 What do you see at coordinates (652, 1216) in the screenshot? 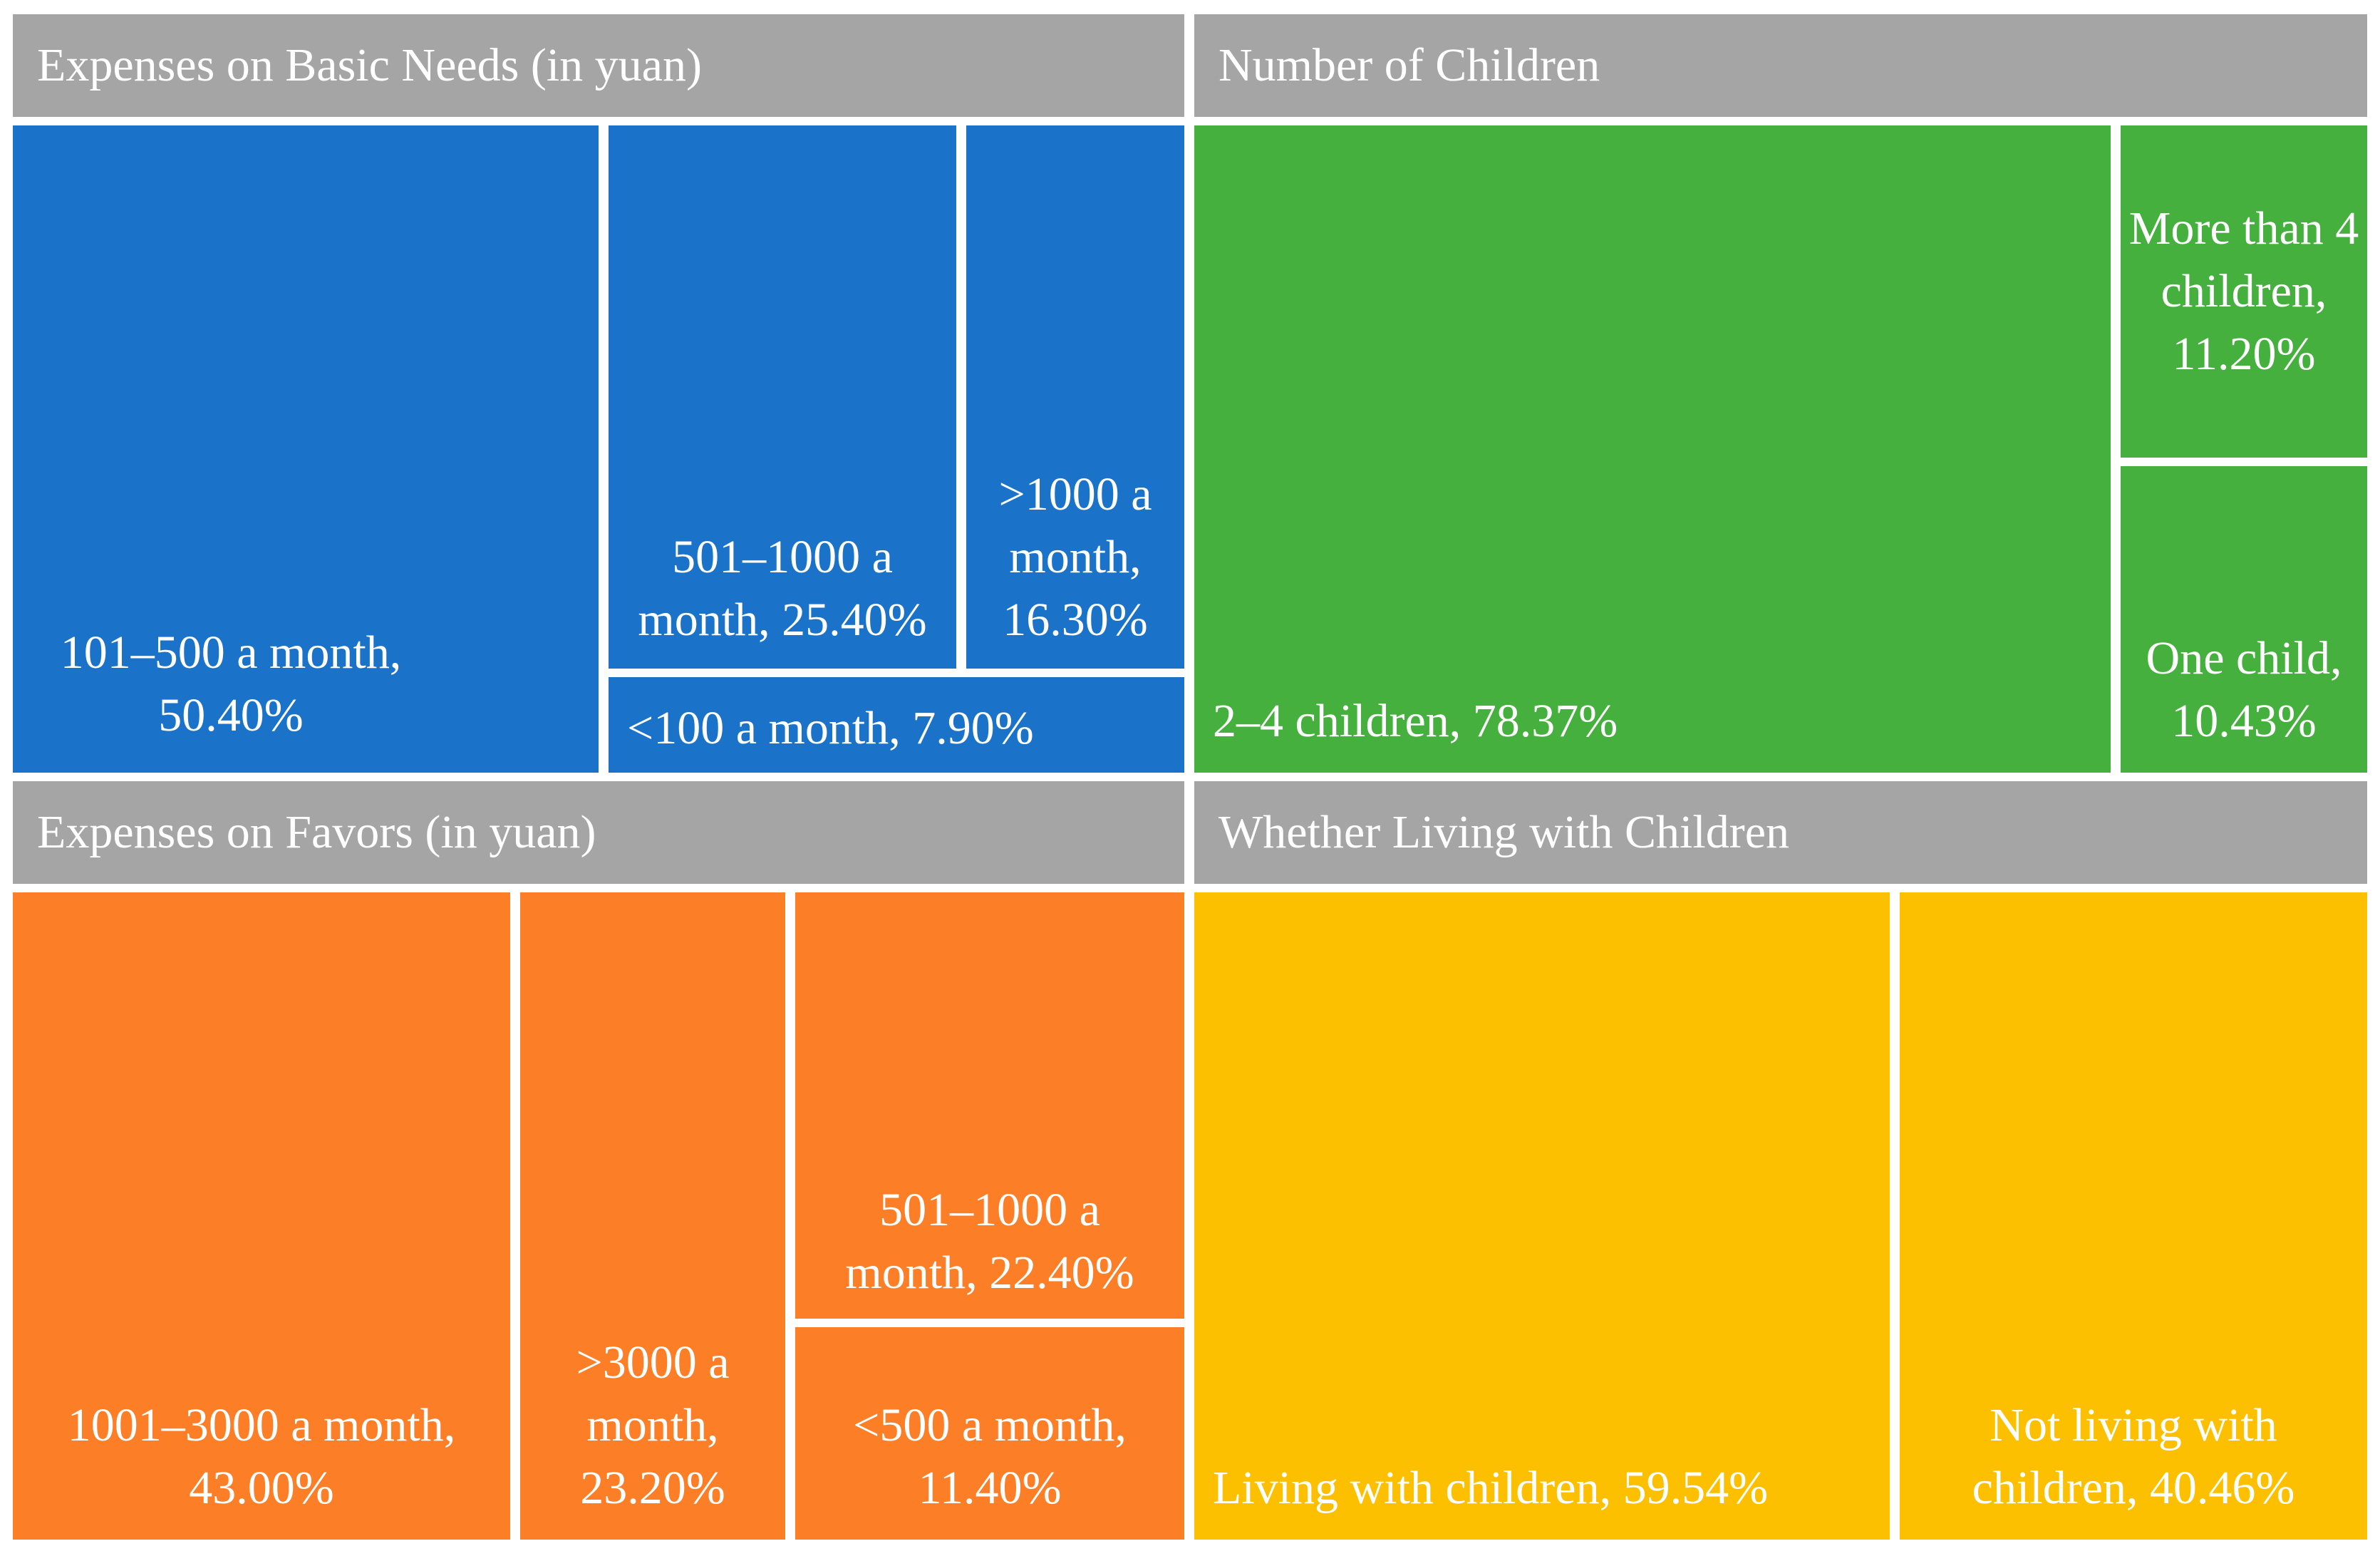
I see `tile-favors-over-3000: >3000 a month, 23.20%` at bounding box center [652, 1216].